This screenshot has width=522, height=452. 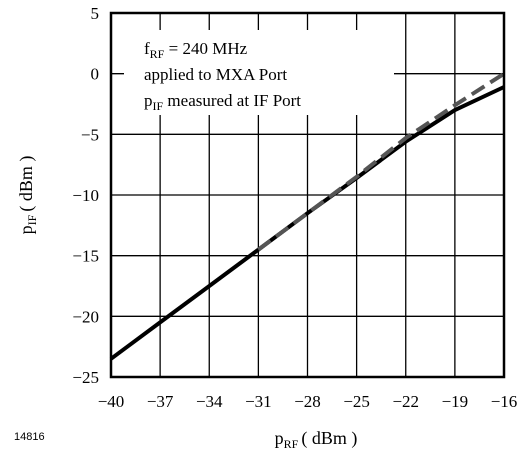 I want to click on y-tick-label: 0, so click(x=95, y=74).